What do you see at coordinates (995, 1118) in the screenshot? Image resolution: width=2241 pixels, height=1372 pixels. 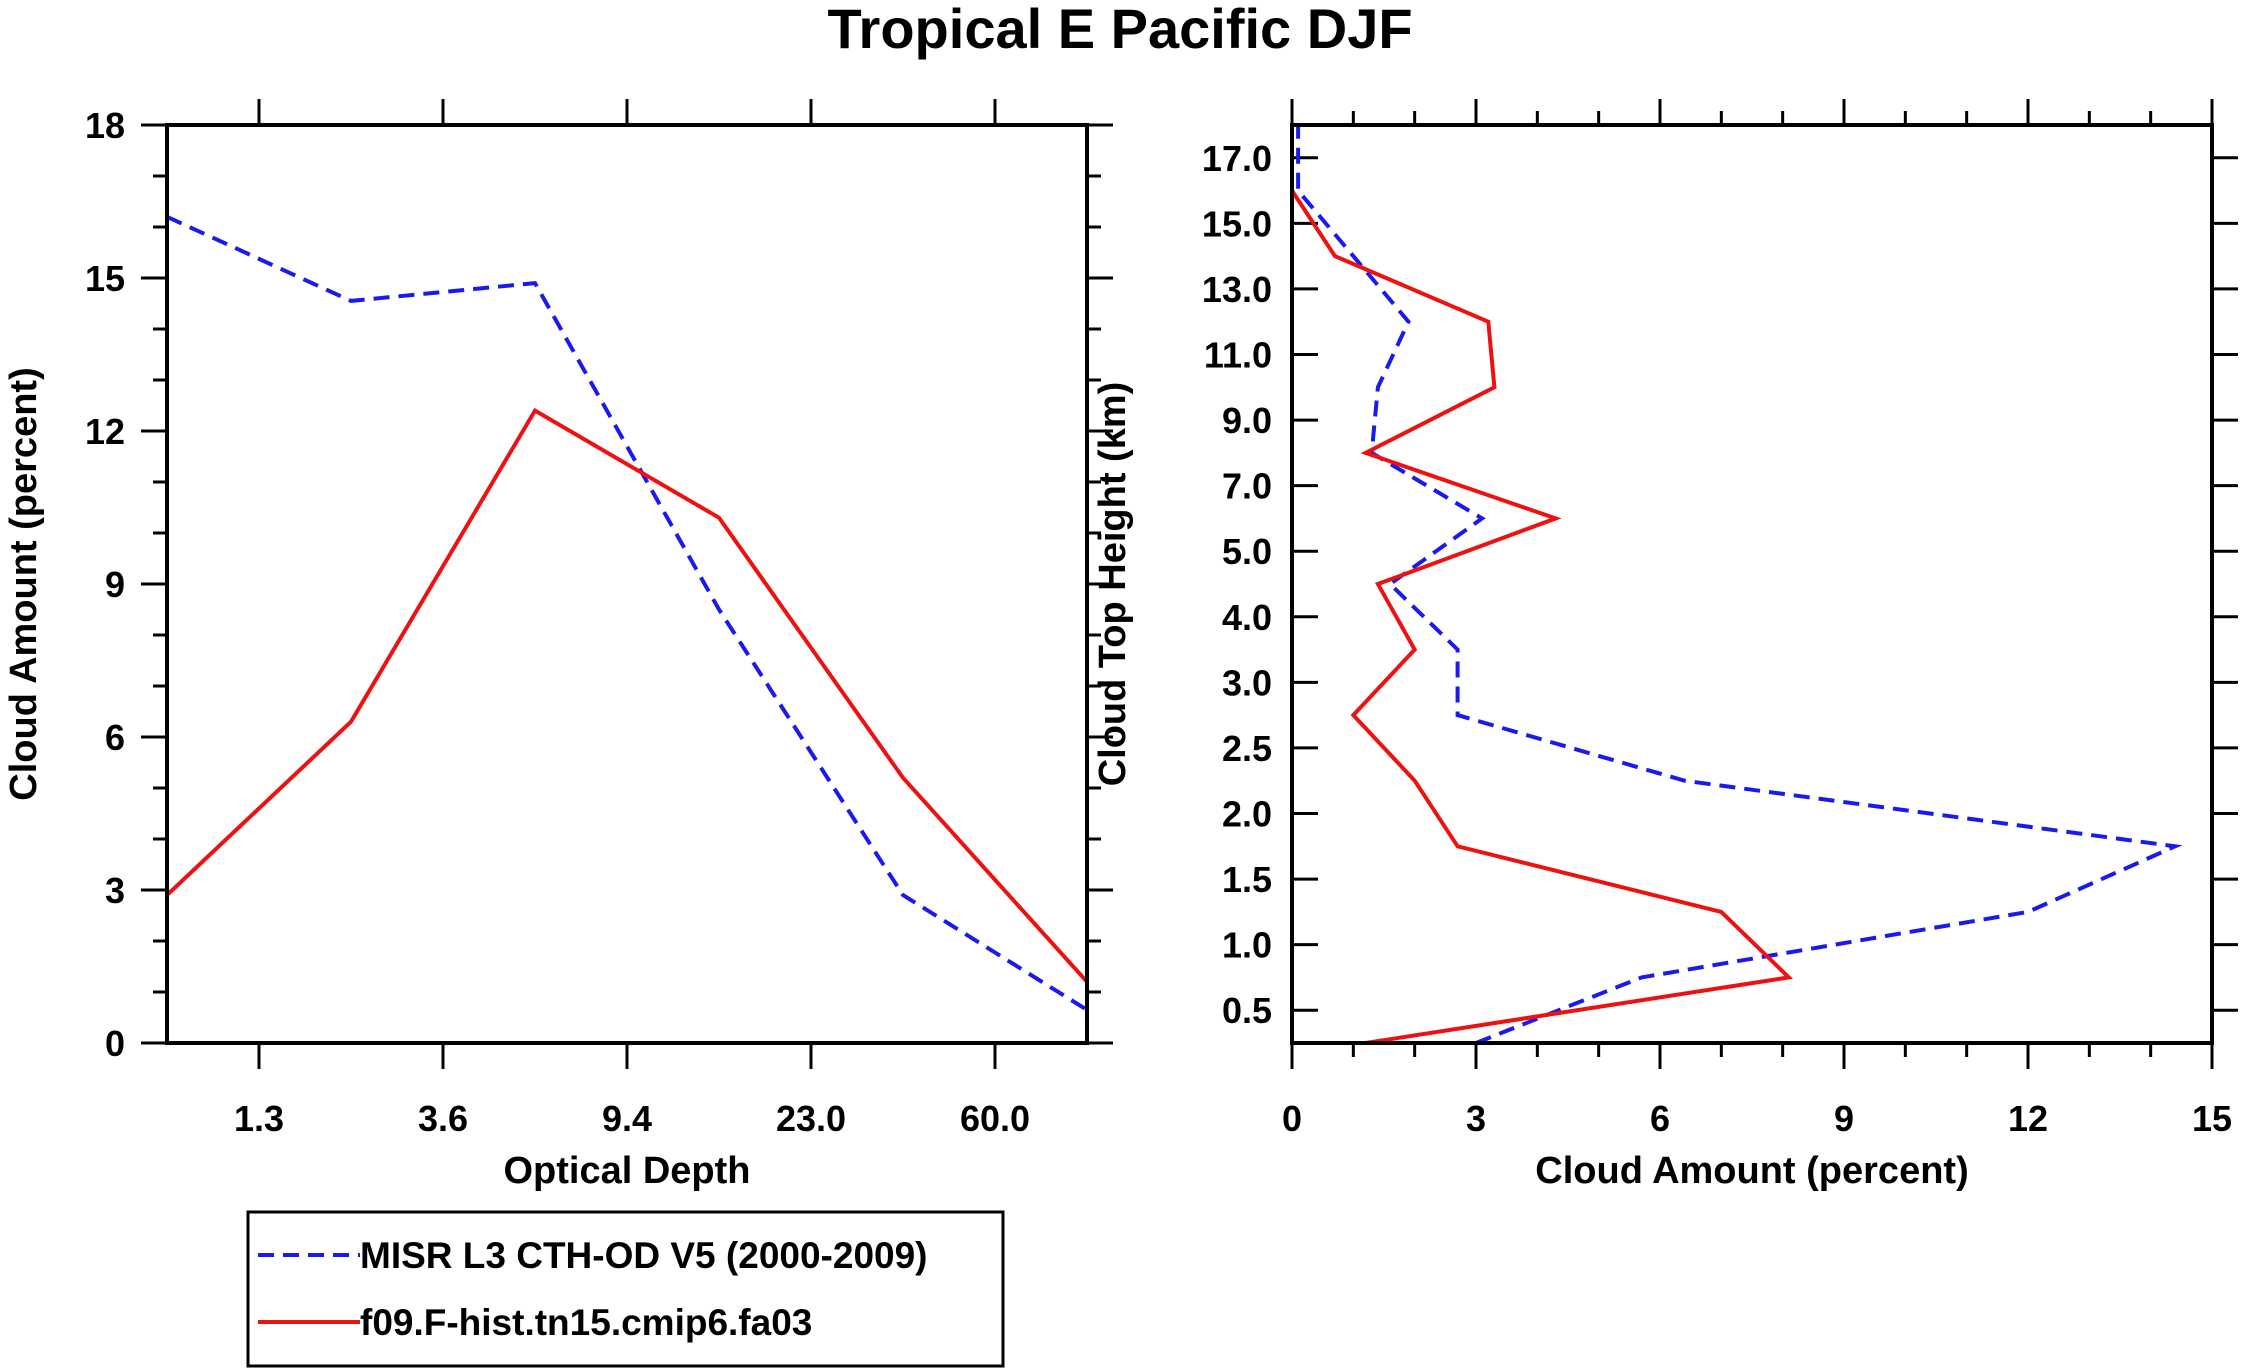 I see `left-x-tick-label: 60.0` at bounding box center [995, 1118].